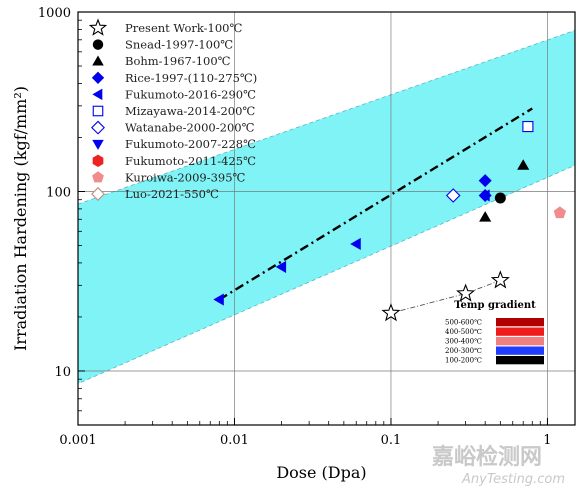 Image resolution: width=580 pixels, height=493 pixels. I want to click on y-tick-label: 1000, so click(54, 13).